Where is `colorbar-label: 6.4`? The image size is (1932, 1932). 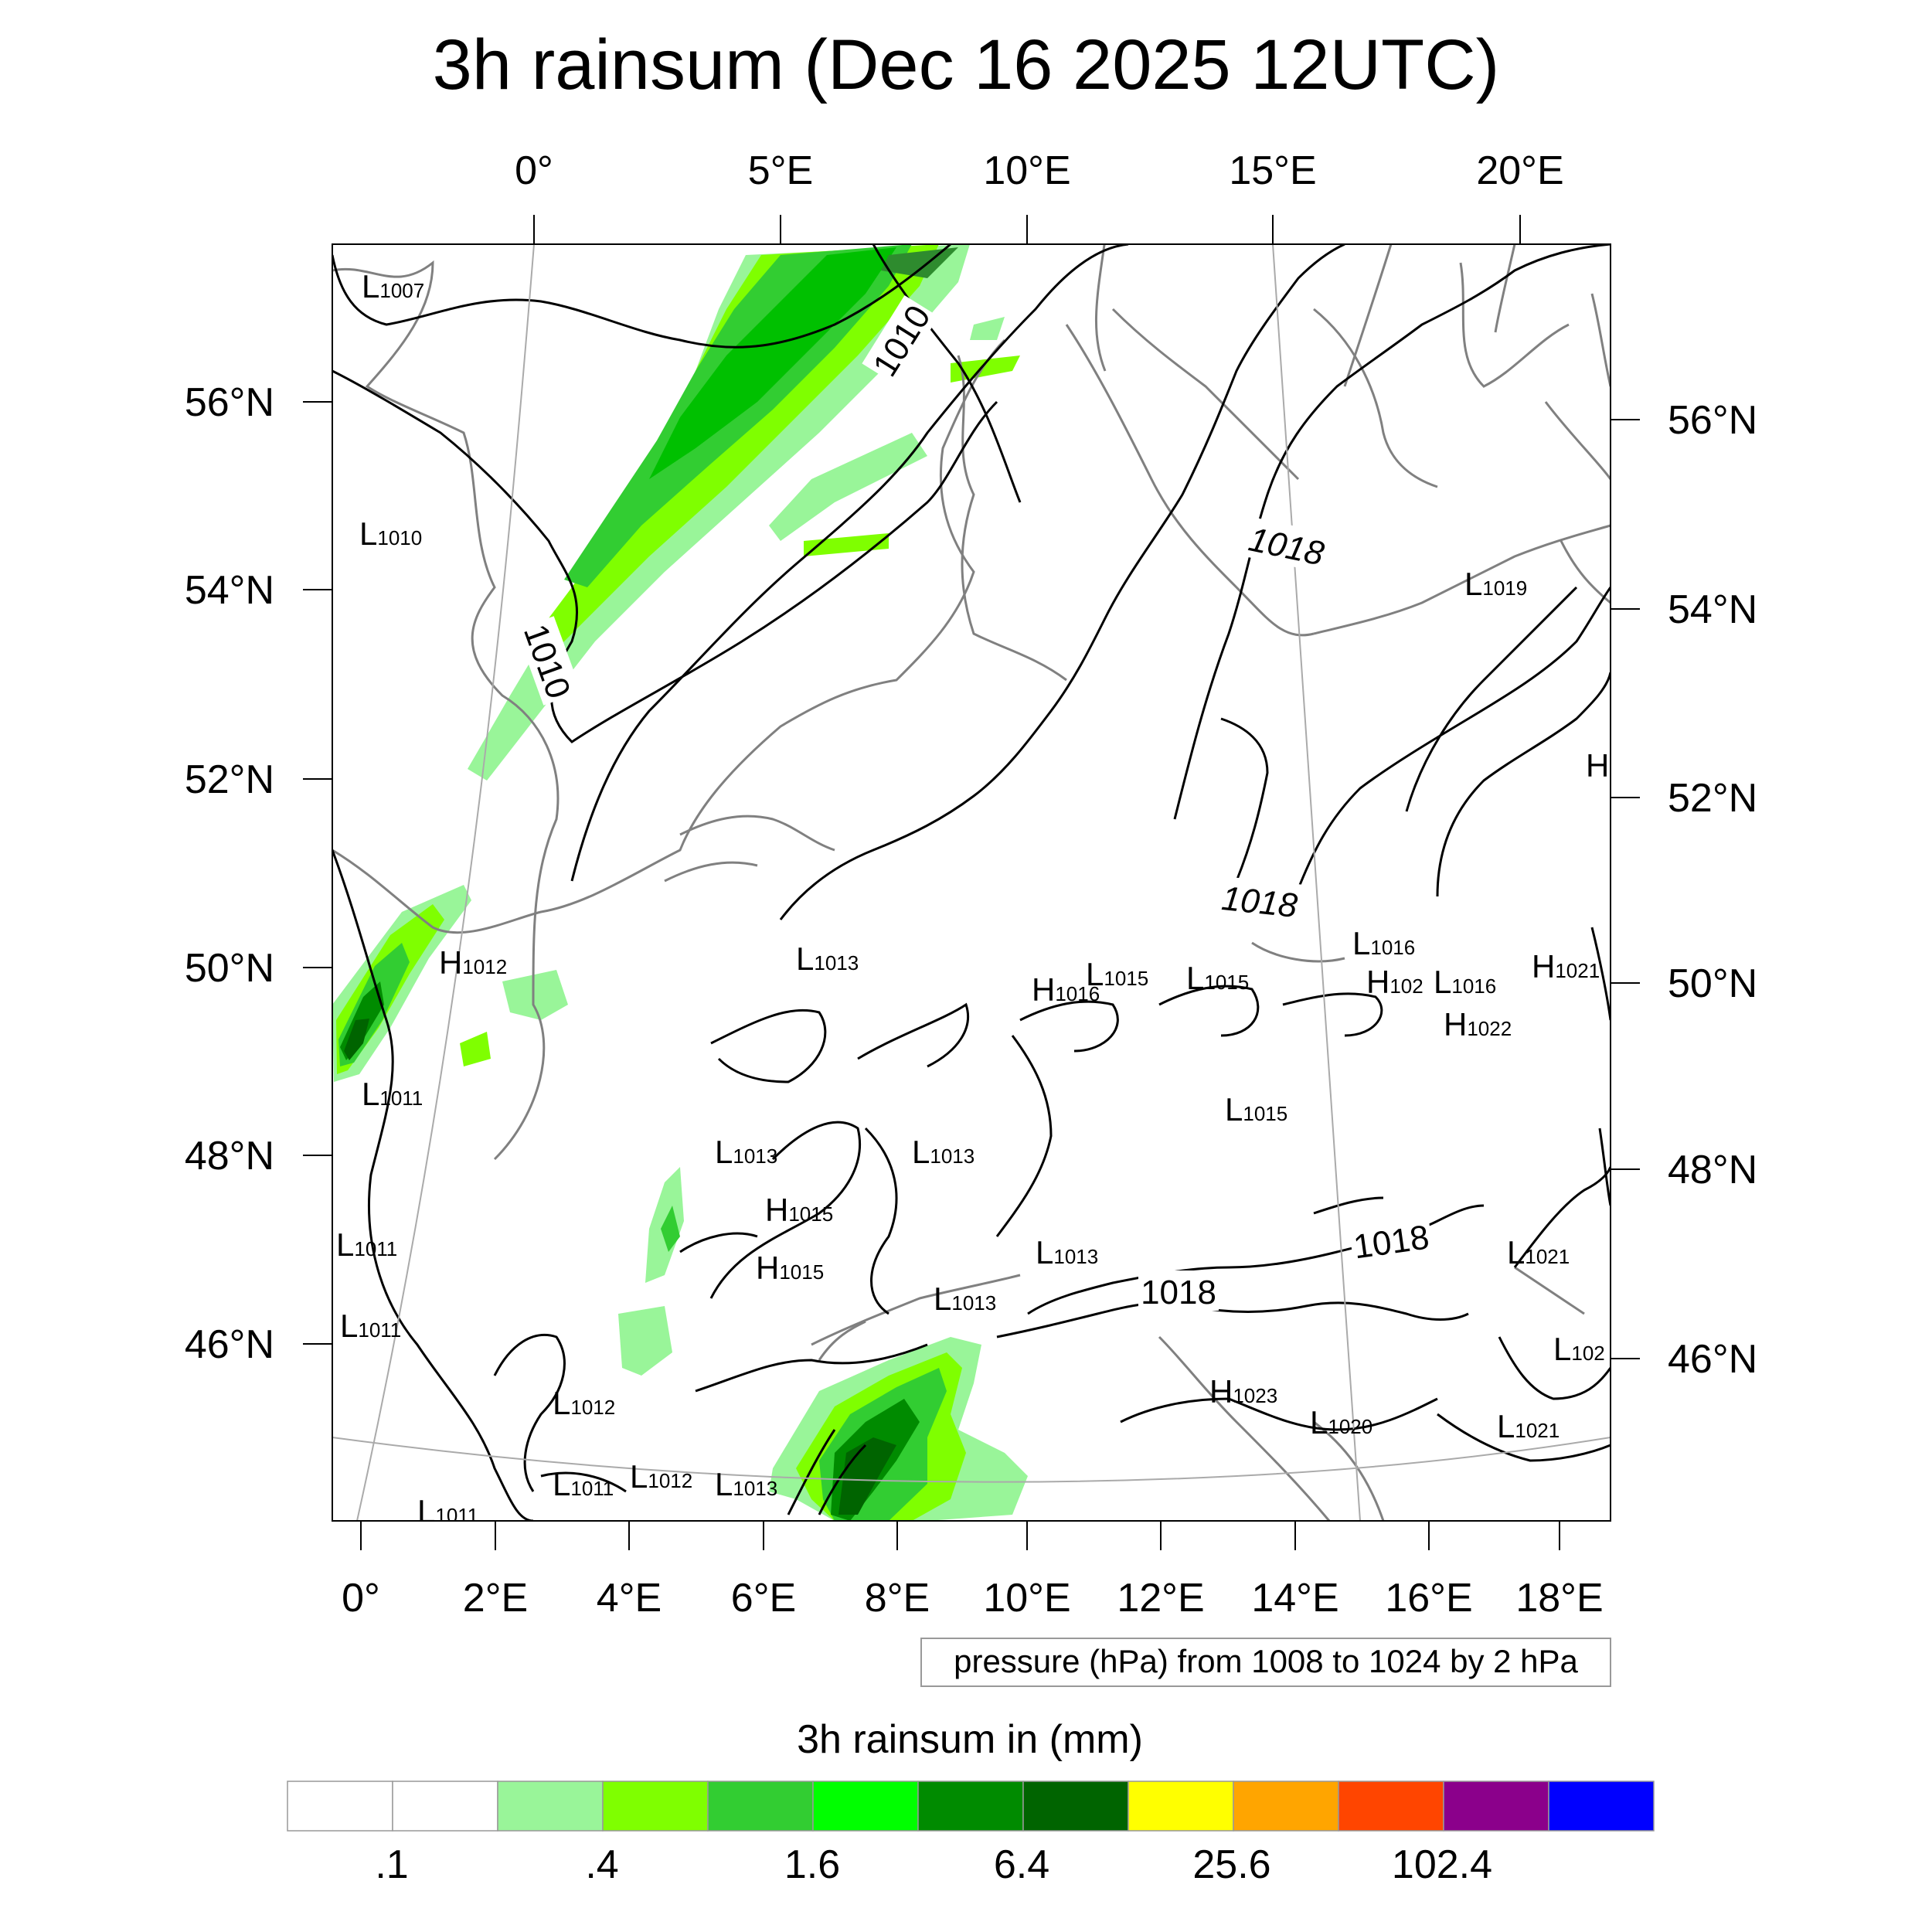 colorbar-label: 6.4 is located at coordinates (1021, 1865).